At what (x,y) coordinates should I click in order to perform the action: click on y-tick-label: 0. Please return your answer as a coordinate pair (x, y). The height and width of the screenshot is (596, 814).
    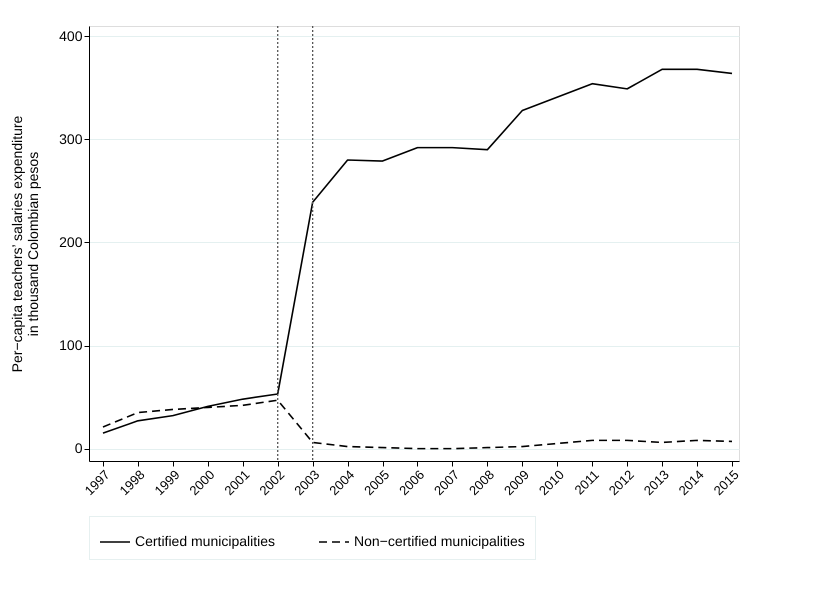
    Looking at the image, I should click on (78, 448).